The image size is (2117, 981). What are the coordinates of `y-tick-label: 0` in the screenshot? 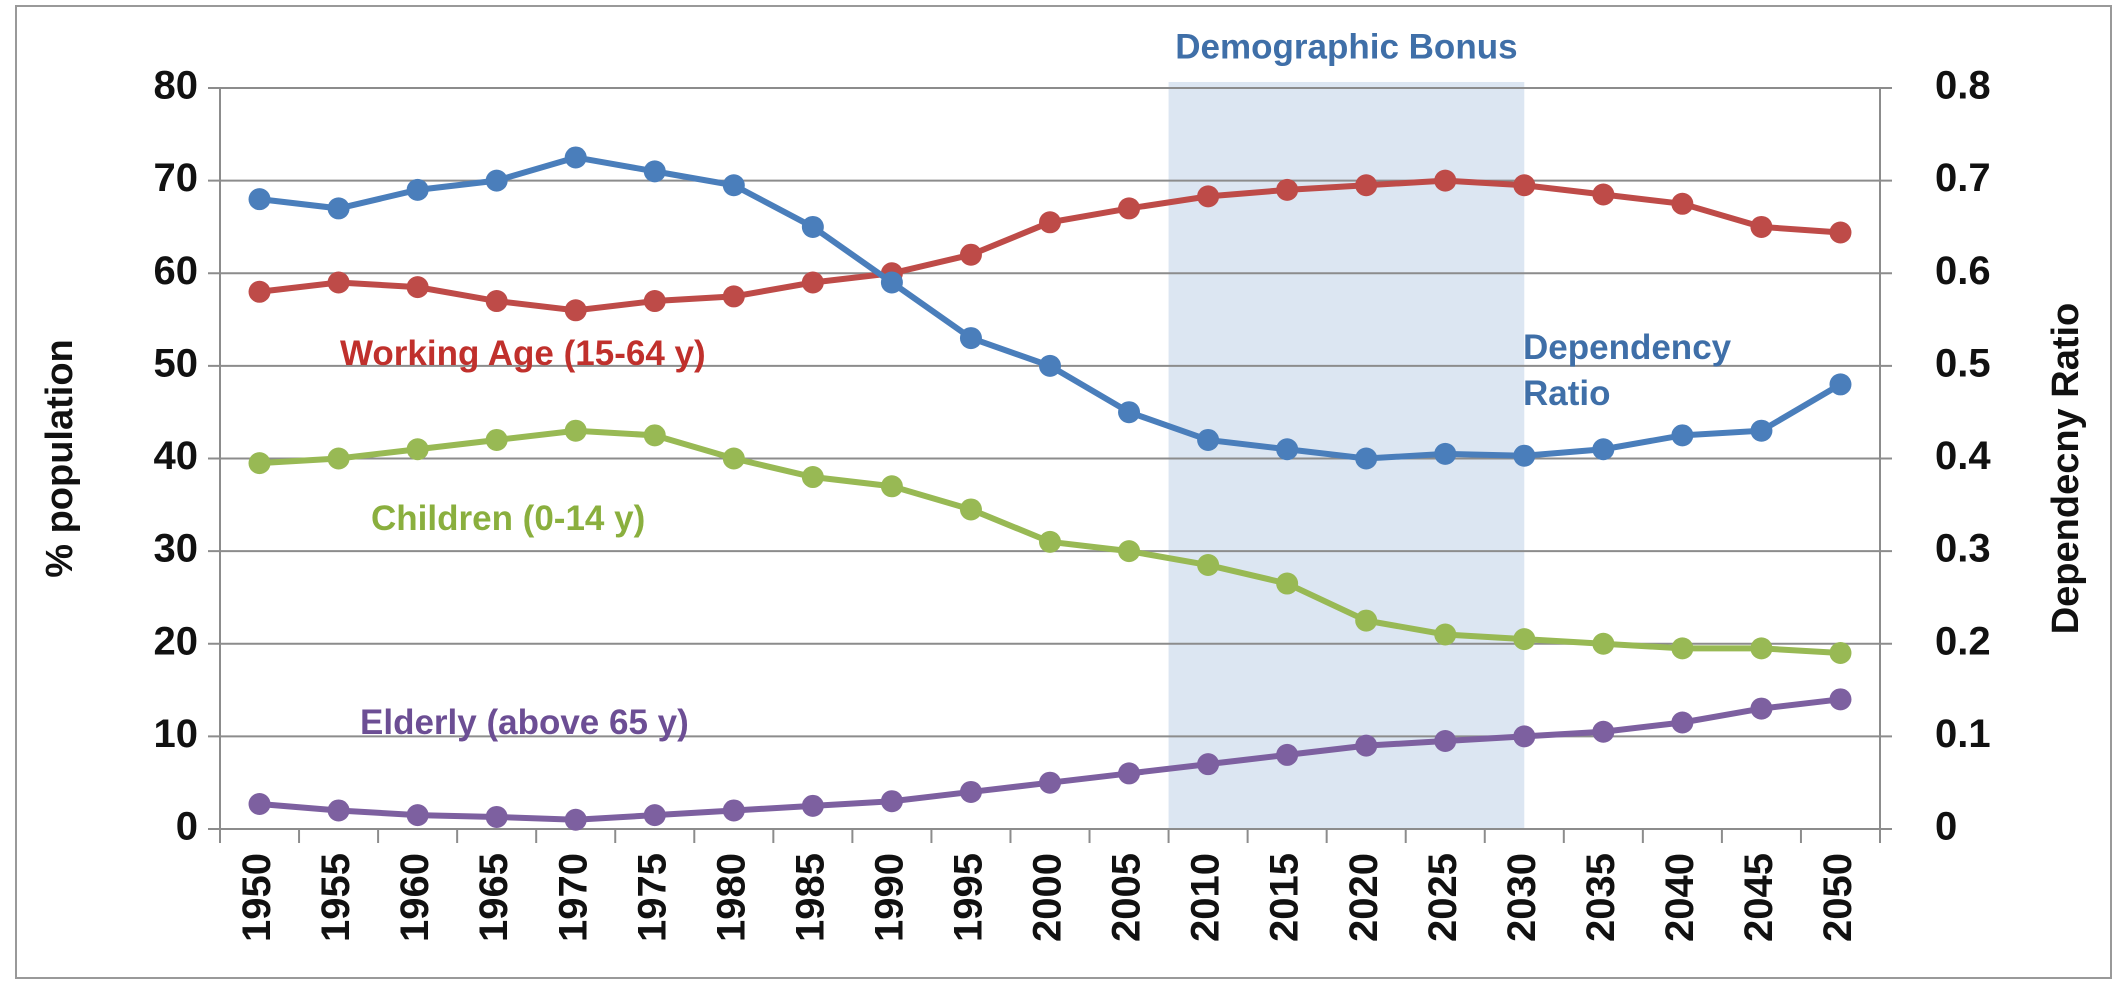 It's located at (187, 827).